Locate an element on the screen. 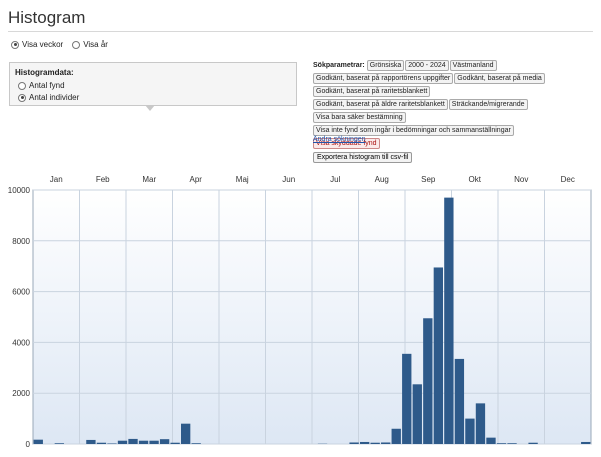 This screenshot has width=601, height=457. count-observations-option: Antal fynd is located at coordinates (41, 85).